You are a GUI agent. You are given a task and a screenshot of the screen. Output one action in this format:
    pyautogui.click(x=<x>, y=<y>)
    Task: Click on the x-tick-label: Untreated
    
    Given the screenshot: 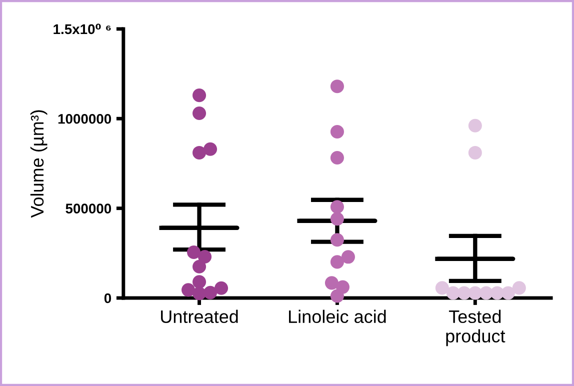 What is the action you would take?
    pyautogui.click(x=199, y=317)
    